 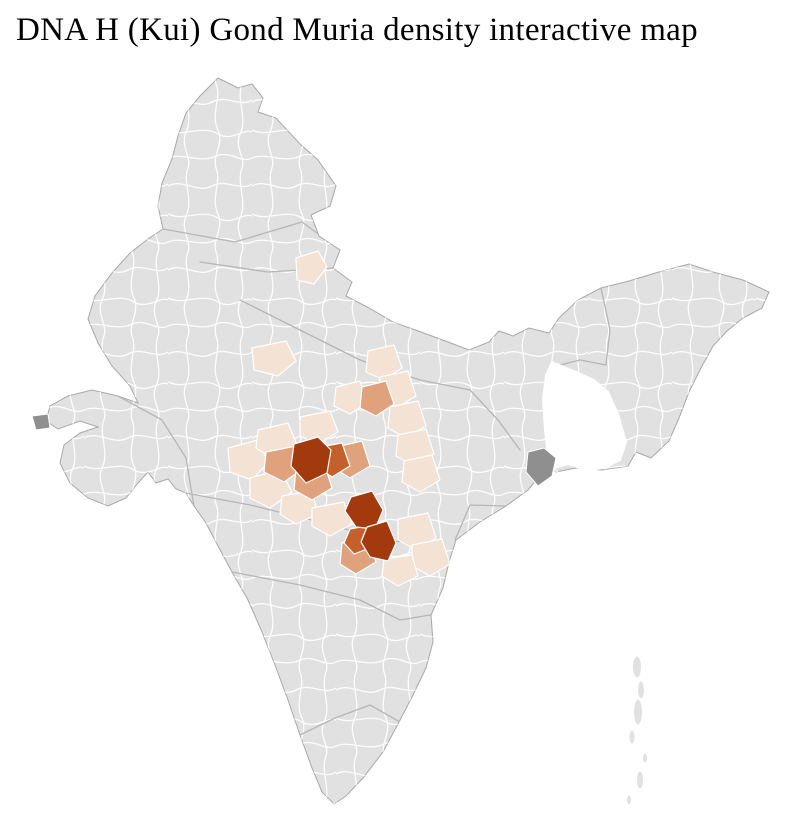 What do you see at coordinates (584, 416) in the screenshot?
I see `neighboring-country-cutout` at bounding box center [584, 416].